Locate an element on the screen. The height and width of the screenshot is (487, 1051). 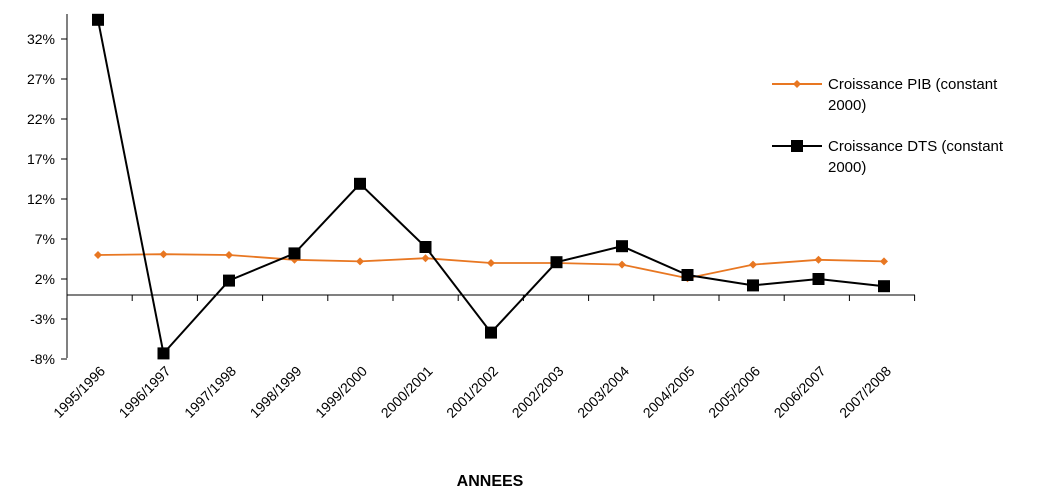
x-tick-label: 2004/2005 is located at coordinates (669, 392).